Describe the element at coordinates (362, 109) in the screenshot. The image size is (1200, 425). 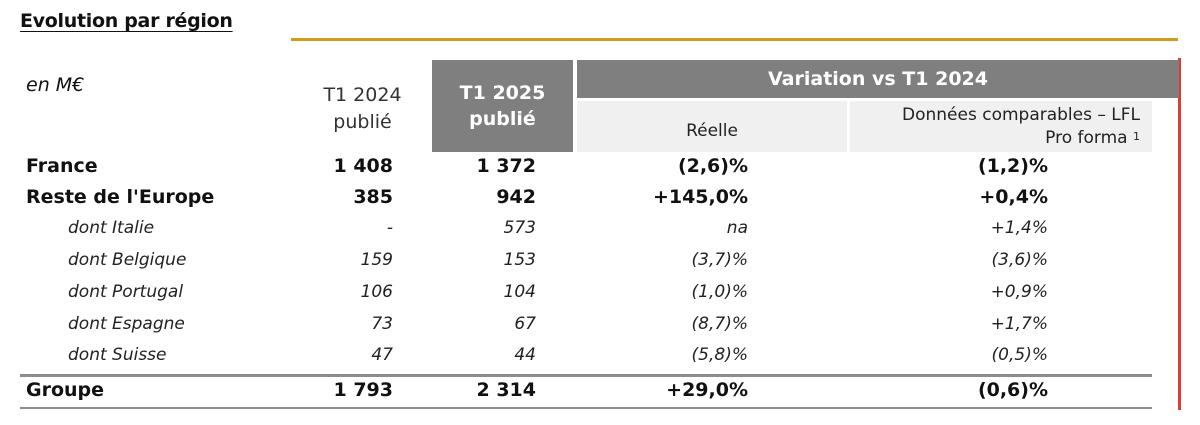
I see `header-t1-2024: T1 2024 publié` at that location.